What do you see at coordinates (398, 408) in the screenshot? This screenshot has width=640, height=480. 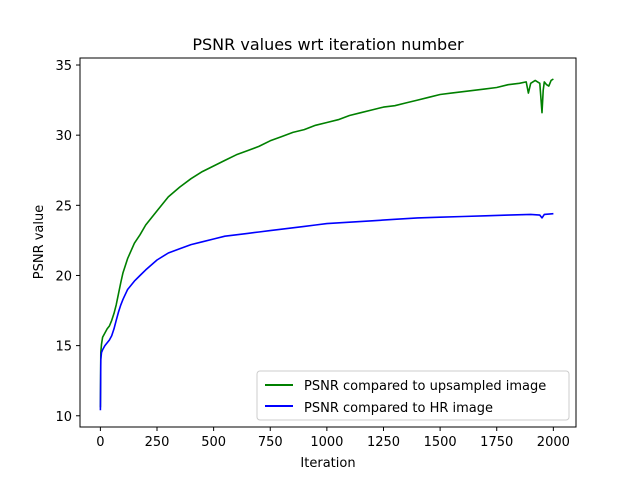 I see `legend-label-hr: PSNR compared to HR image` at bounding box center [398, 408].